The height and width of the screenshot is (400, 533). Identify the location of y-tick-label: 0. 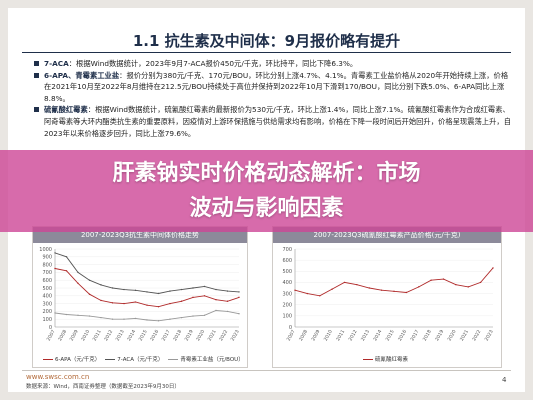
(290, 328).